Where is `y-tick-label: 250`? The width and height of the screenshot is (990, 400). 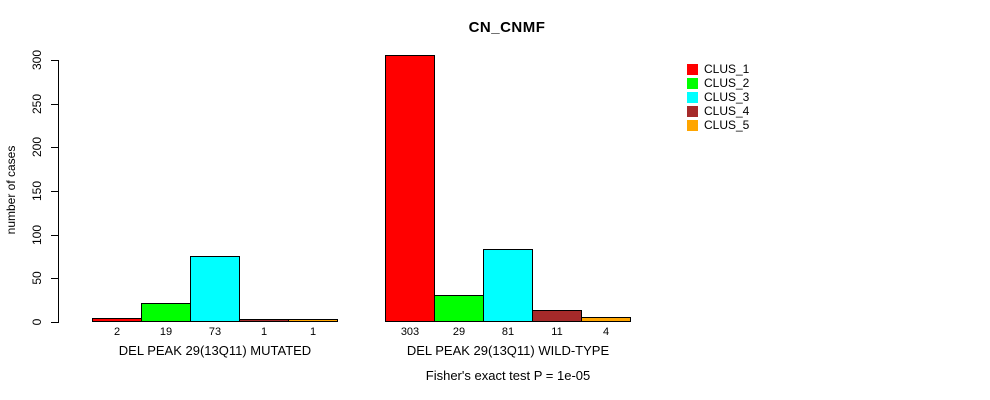
y-tick-label: 250 is located at coordinates (37, 103).